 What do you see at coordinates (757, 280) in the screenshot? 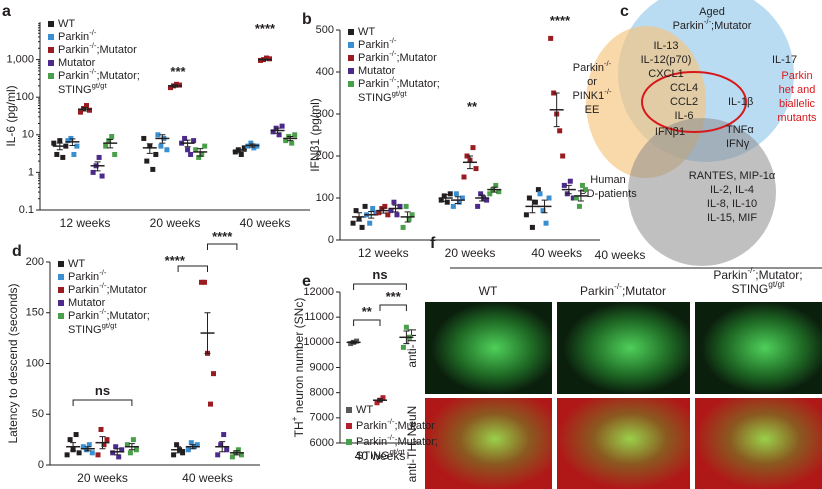
I see `column-title: Parkin-/-;Mutator; STINGgt/gt` at bounding box center [757, 280].